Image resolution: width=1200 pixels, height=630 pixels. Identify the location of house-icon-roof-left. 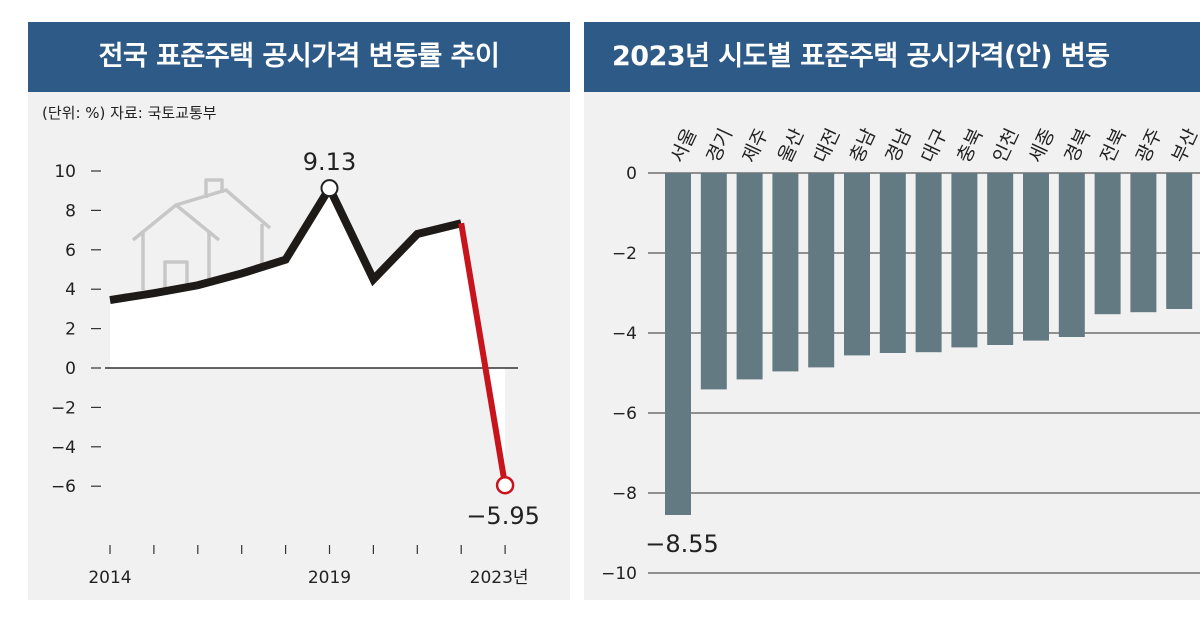
(176, 222).